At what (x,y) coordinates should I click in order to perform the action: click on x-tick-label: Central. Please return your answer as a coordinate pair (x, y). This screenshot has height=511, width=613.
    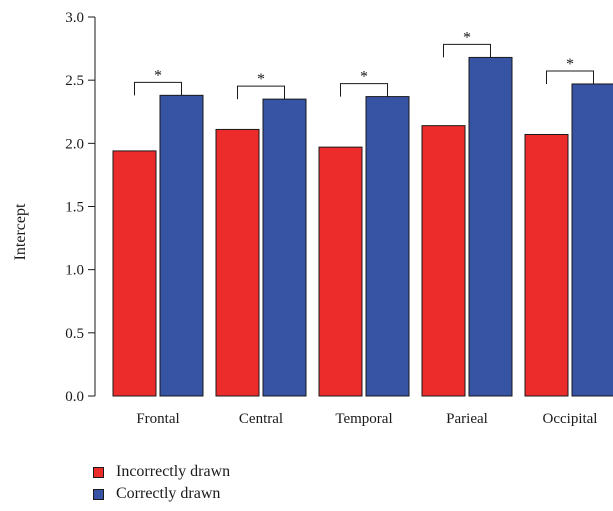
    Looking at the image, I should click on (261, 419).